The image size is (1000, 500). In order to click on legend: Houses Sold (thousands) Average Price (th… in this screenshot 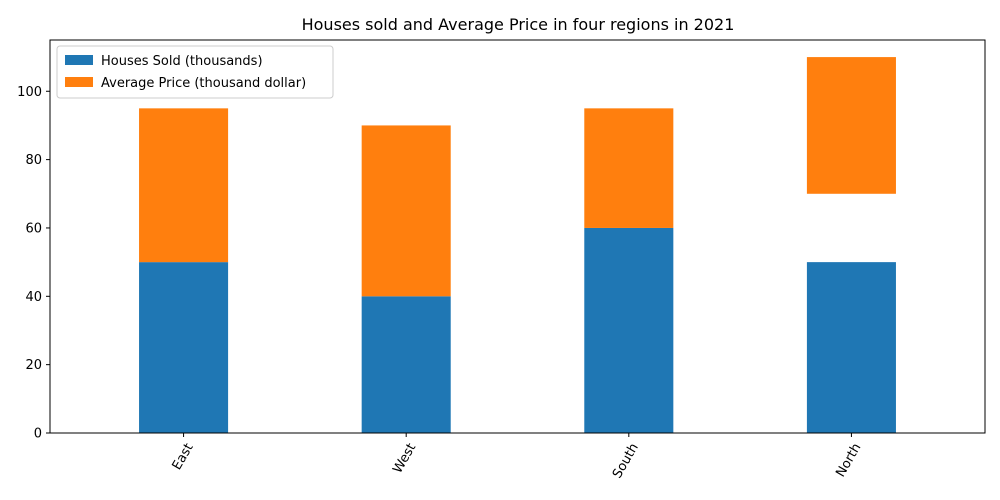, I will do `click(195, 72)`.